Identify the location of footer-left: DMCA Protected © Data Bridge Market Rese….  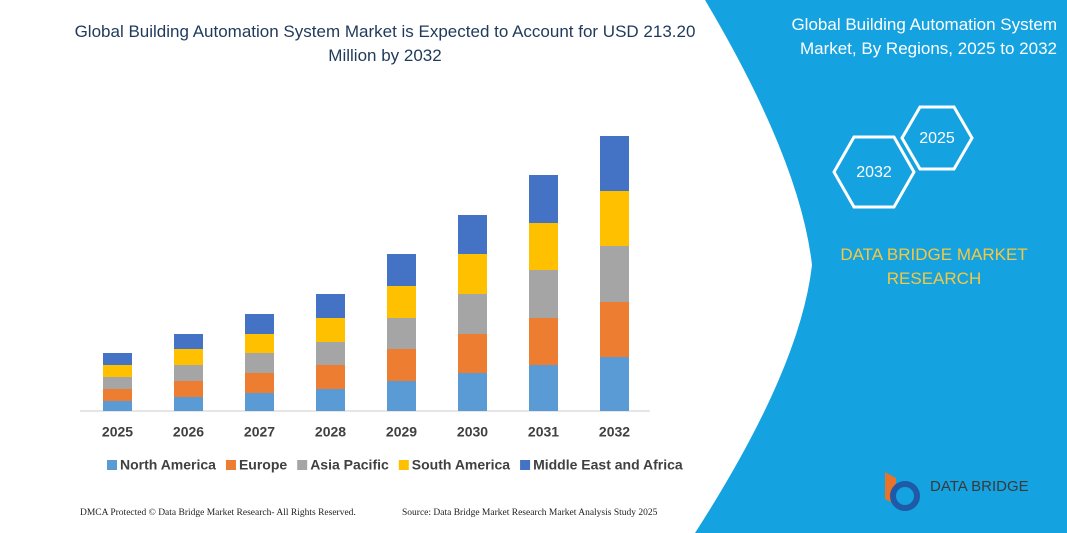
(218, 513).